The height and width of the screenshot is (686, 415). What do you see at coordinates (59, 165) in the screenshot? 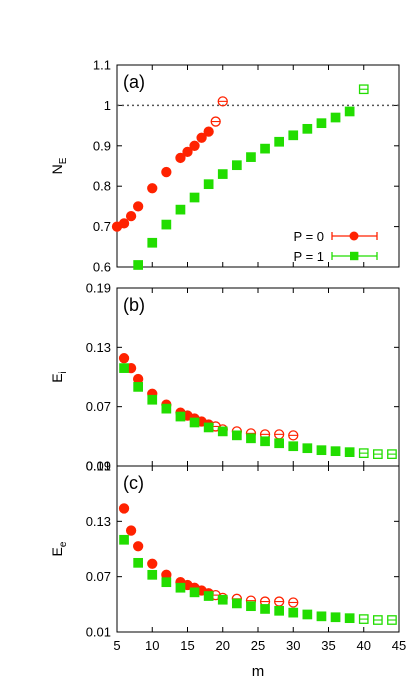
I see `y-axis-label: NE` at bounding box center [59, 165].